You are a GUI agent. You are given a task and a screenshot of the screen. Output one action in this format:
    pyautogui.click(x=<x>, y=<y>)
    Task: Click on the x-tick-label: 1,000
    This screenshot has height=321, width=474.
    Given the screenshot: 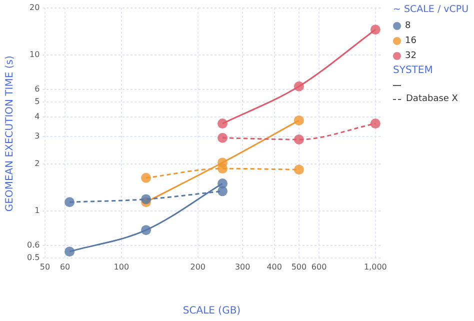 What is the action you would take?
    pyautogui.click(x=375, y=267)
    